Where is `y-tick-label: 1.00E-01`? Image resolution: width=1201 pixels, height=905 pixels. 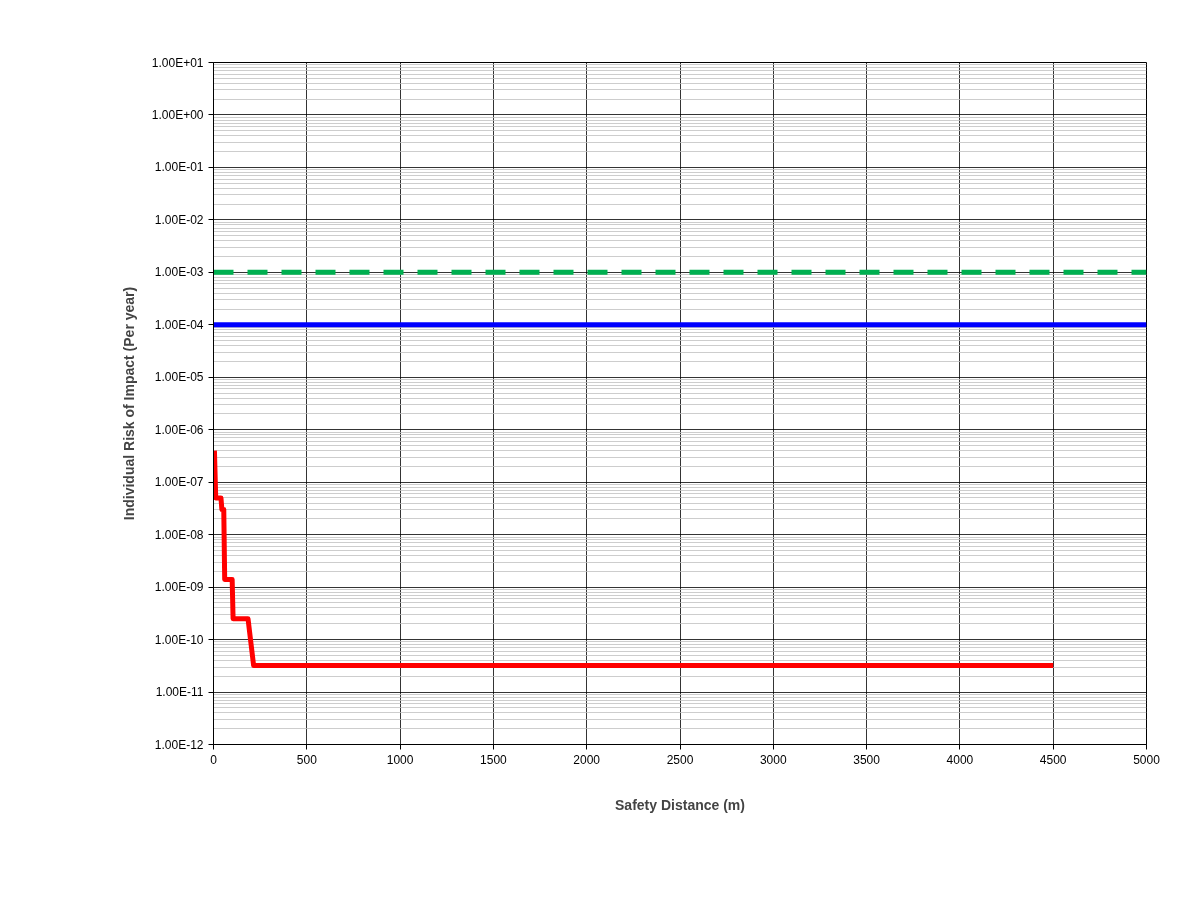
y-tick-label: 1.00E-01 is located at coordinates (179, 167).